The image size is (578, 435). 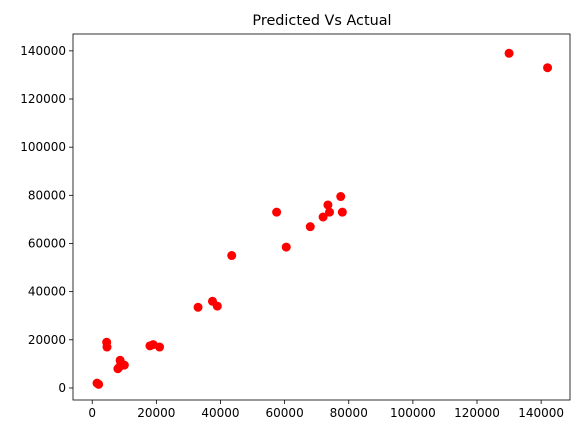 I want to click on x-tick-label: 40000, so click(x=220, y=413).